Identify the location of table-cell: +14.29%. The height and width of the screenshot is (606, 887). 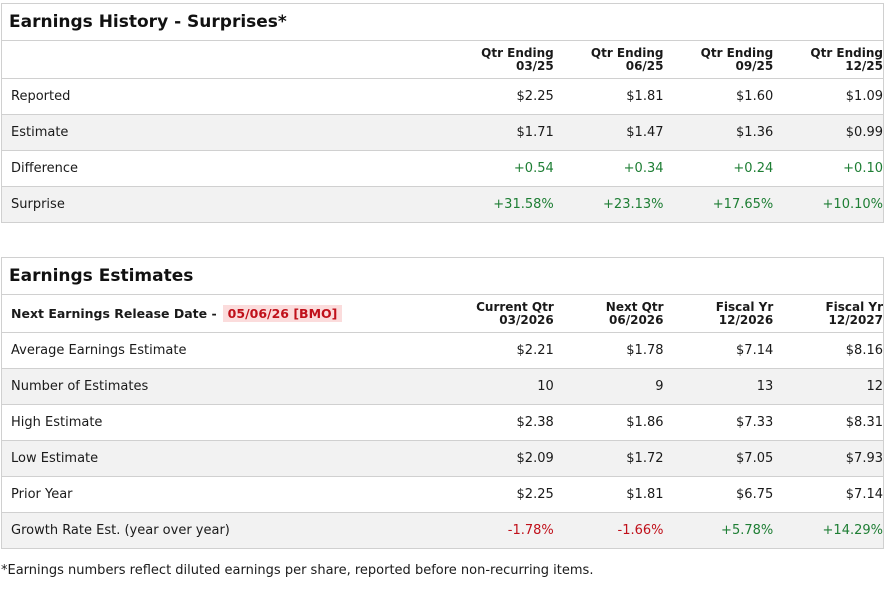
(852, 530).